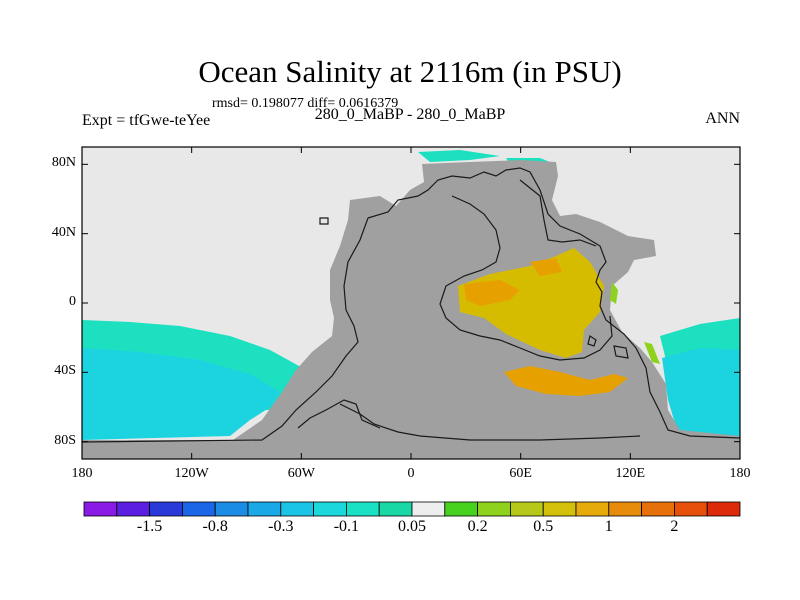  I want to click on lon-tick-label: 60E, so click(520, 473).